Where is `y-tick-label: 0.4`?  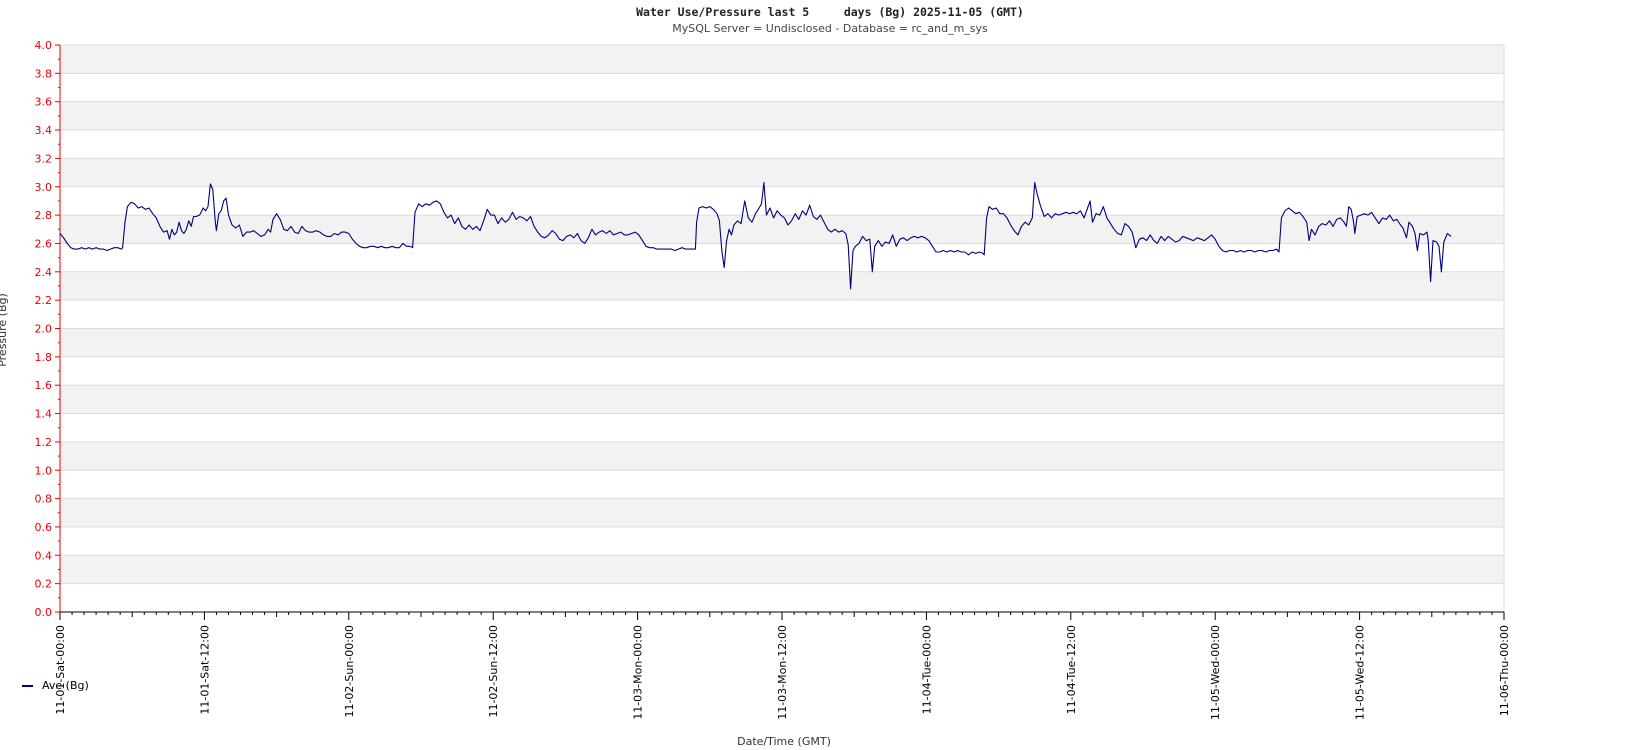 y-tick-label: 0.4 is located at coordinates (44, 555).